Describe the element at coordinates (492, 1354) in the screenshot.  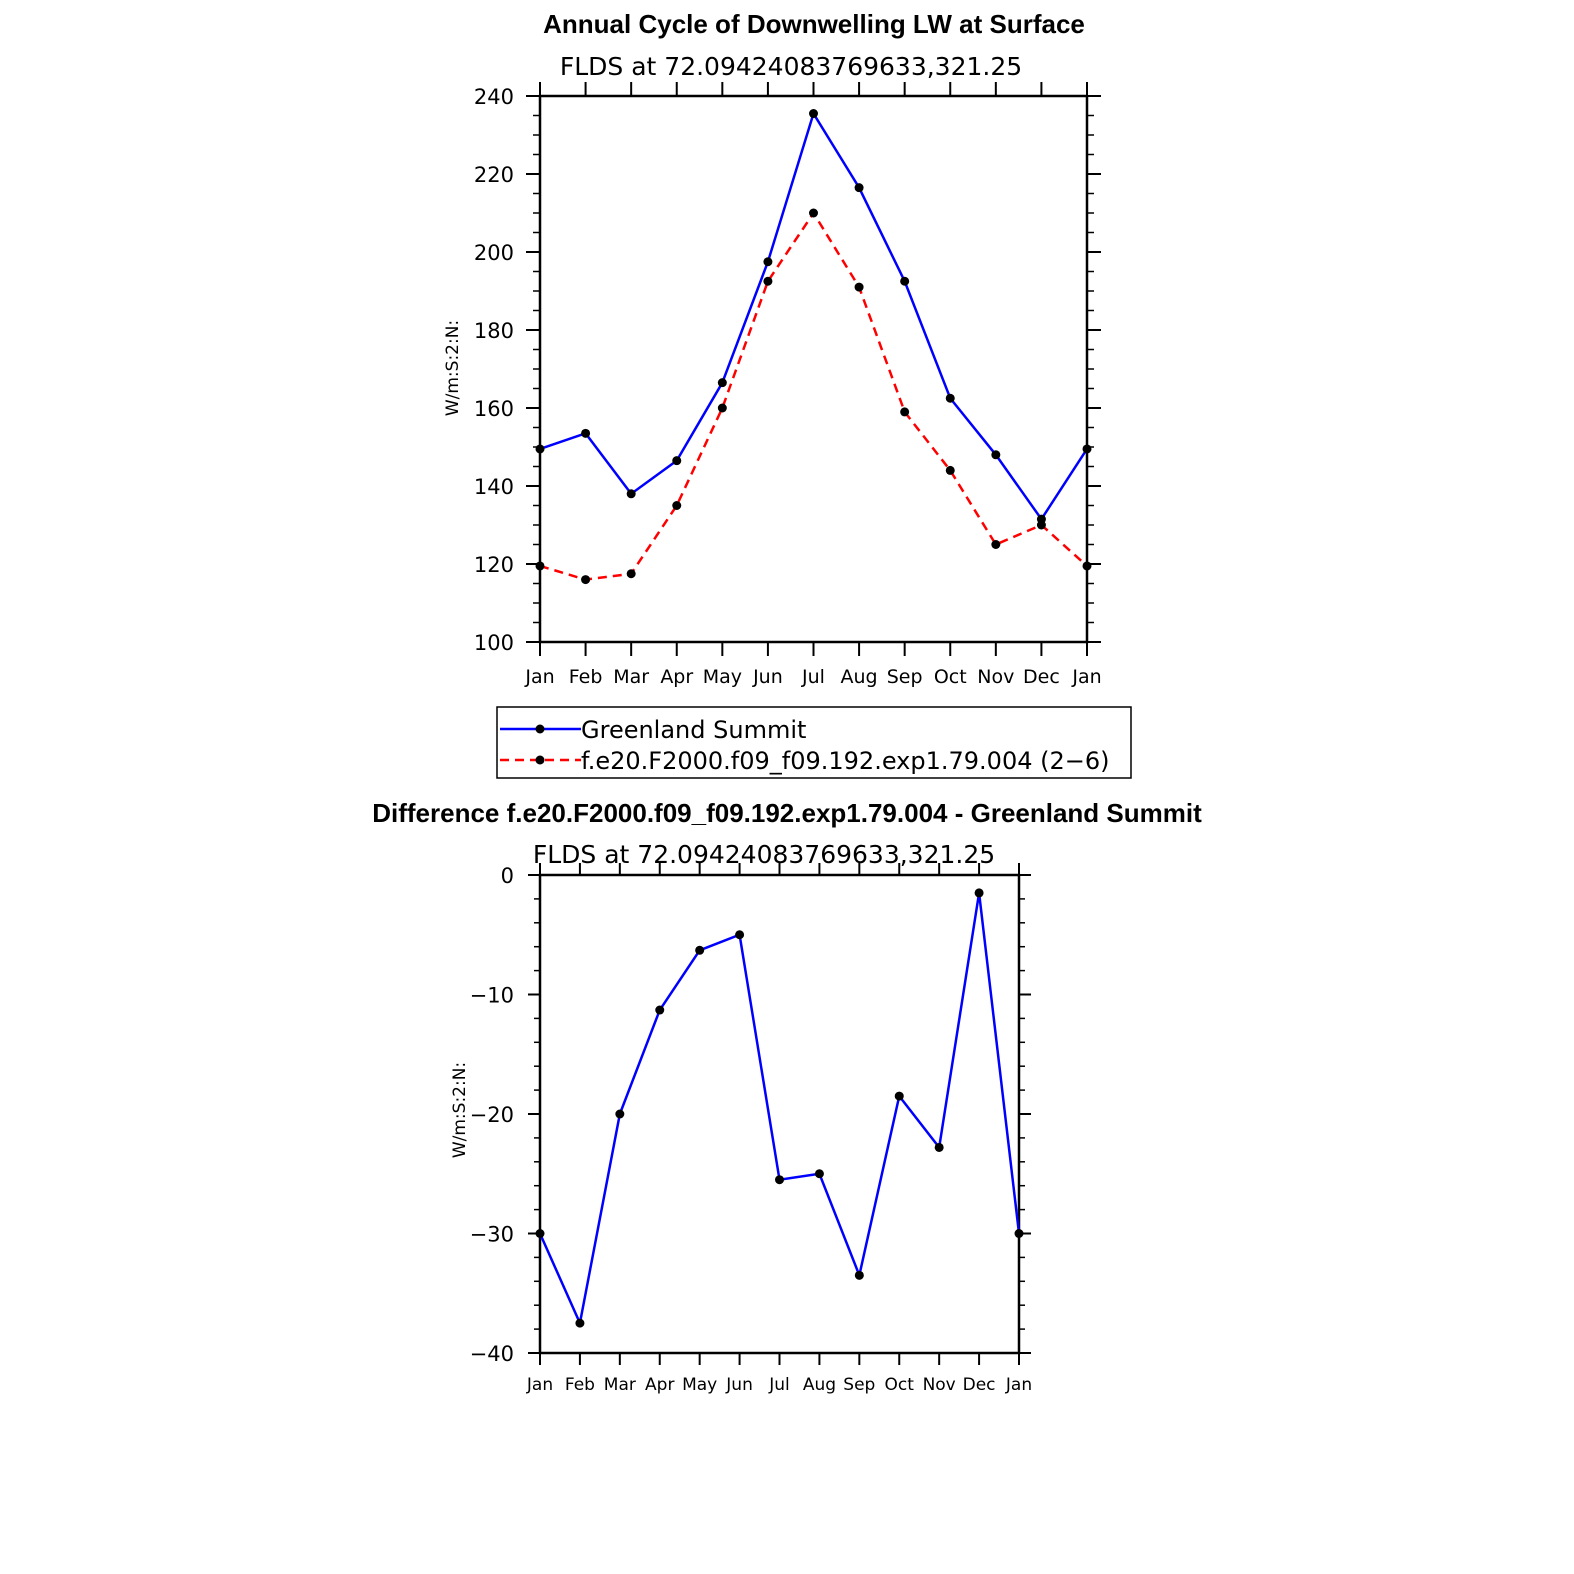
I see `y-tick-label: −40` at that location.